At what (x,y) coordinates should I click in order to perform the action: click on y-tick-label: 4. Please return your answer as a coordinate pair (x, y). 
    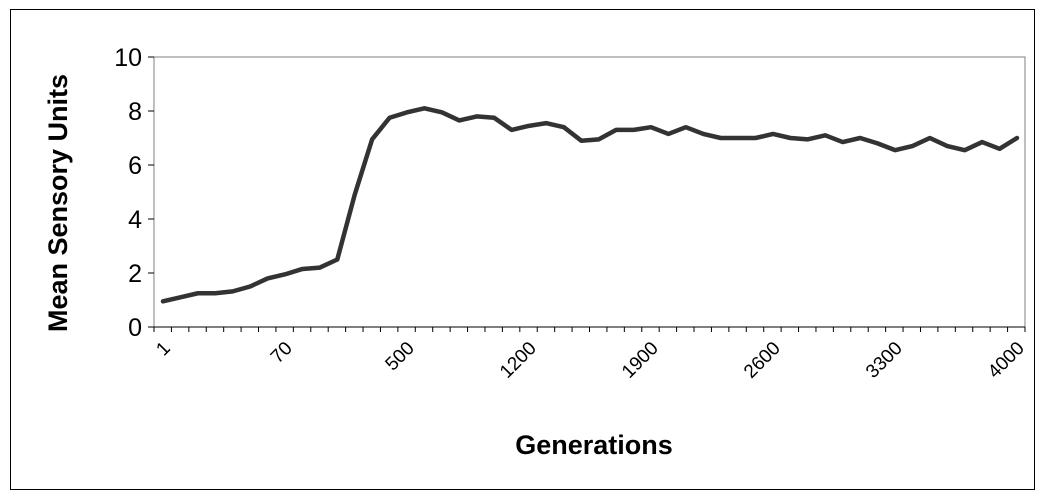
    Looking at the image, I should click on (135, 220).